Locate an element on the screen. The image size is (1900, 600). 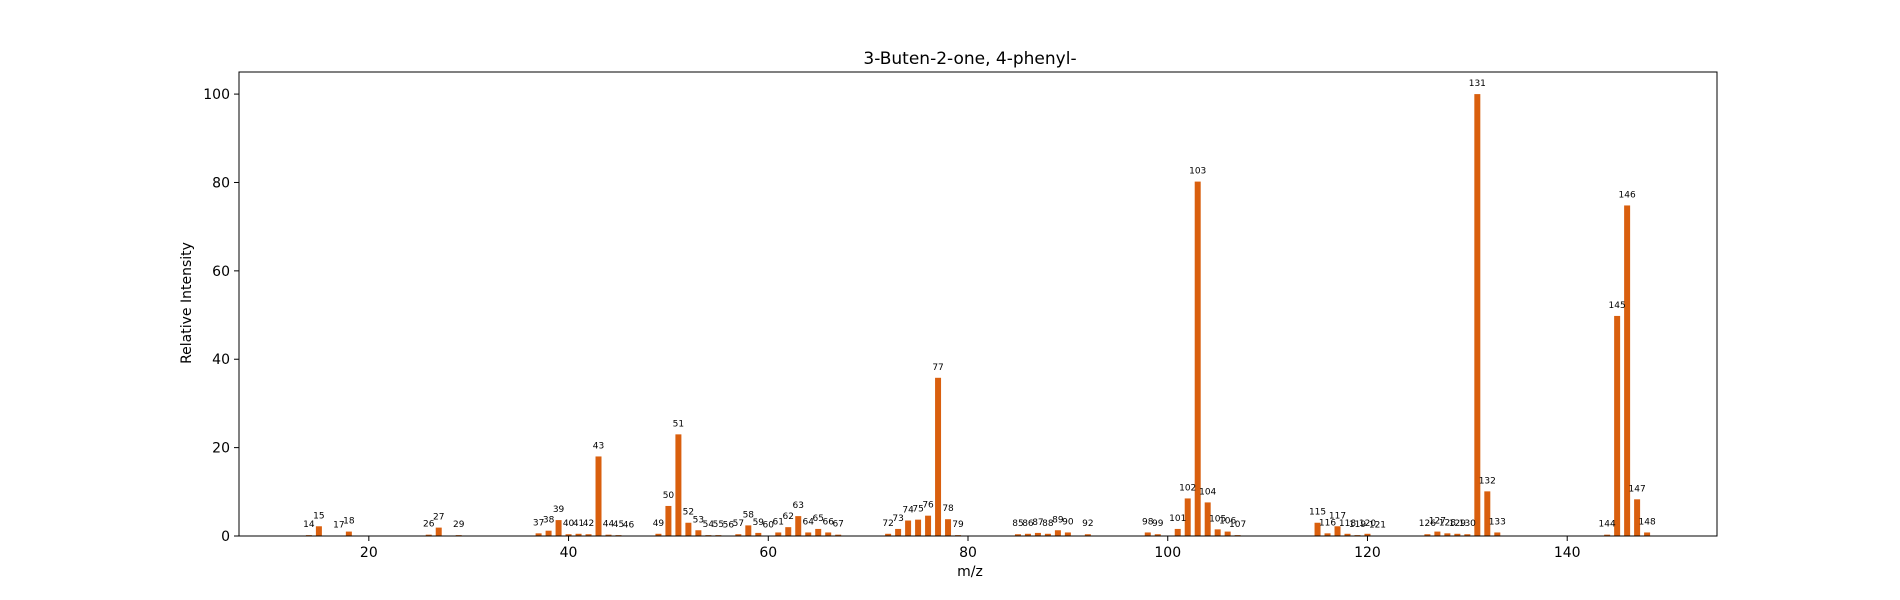
peak-label-46: 46 is located at coordinates (629, 526).